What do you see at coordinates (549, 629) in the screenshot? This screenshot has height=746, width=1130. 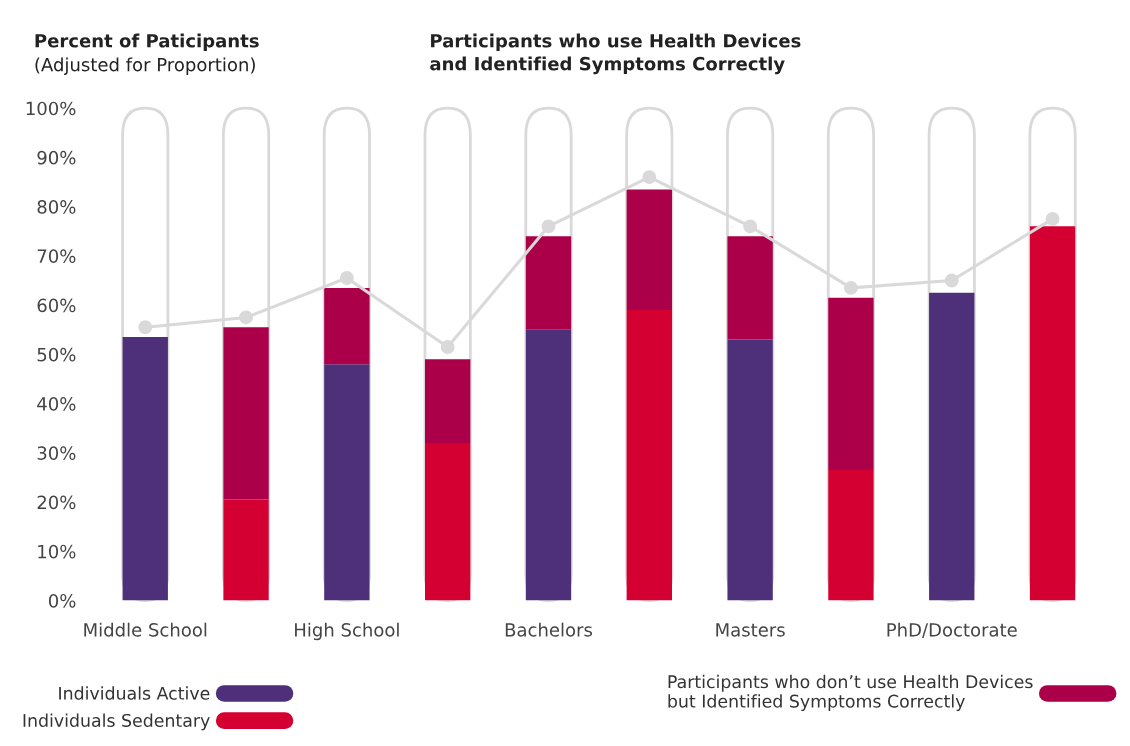 I see `x-tick-label: Bachelors` at bounding box center [549, 629].